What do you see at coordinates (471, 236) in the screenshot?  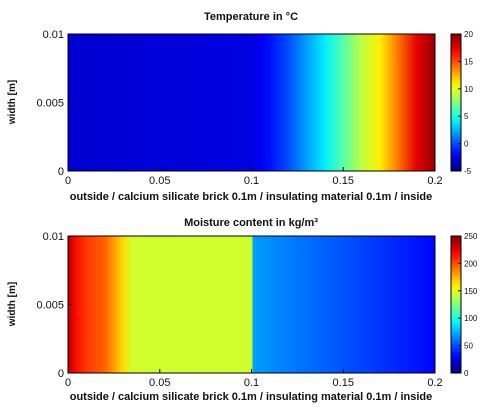 I see `colorbar-tick-label: 250` at bounding box center [471, 236].